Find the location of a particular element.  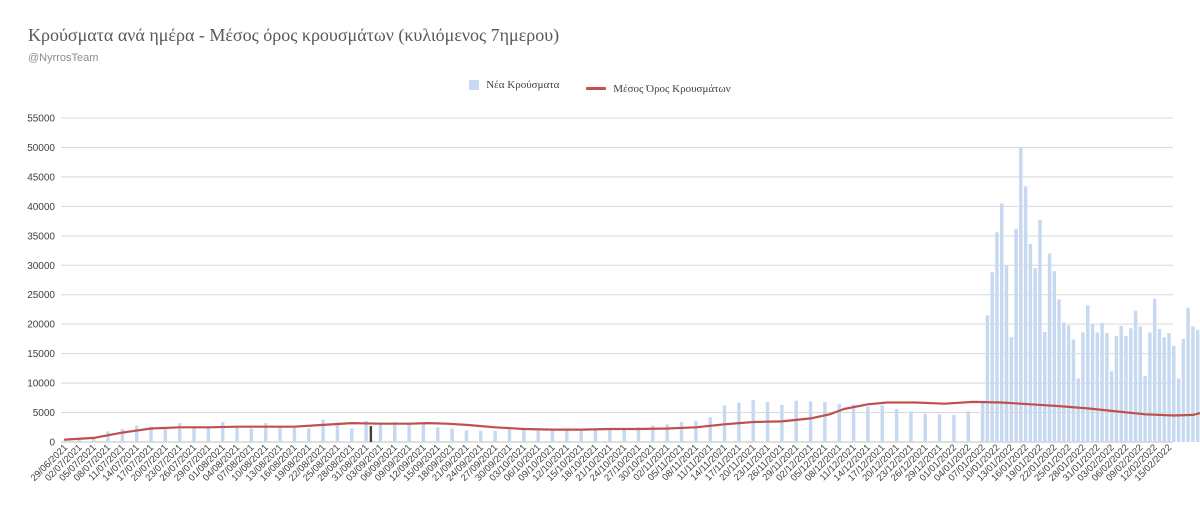

y-tick-label: 0 is located at coordinates (52, 443).